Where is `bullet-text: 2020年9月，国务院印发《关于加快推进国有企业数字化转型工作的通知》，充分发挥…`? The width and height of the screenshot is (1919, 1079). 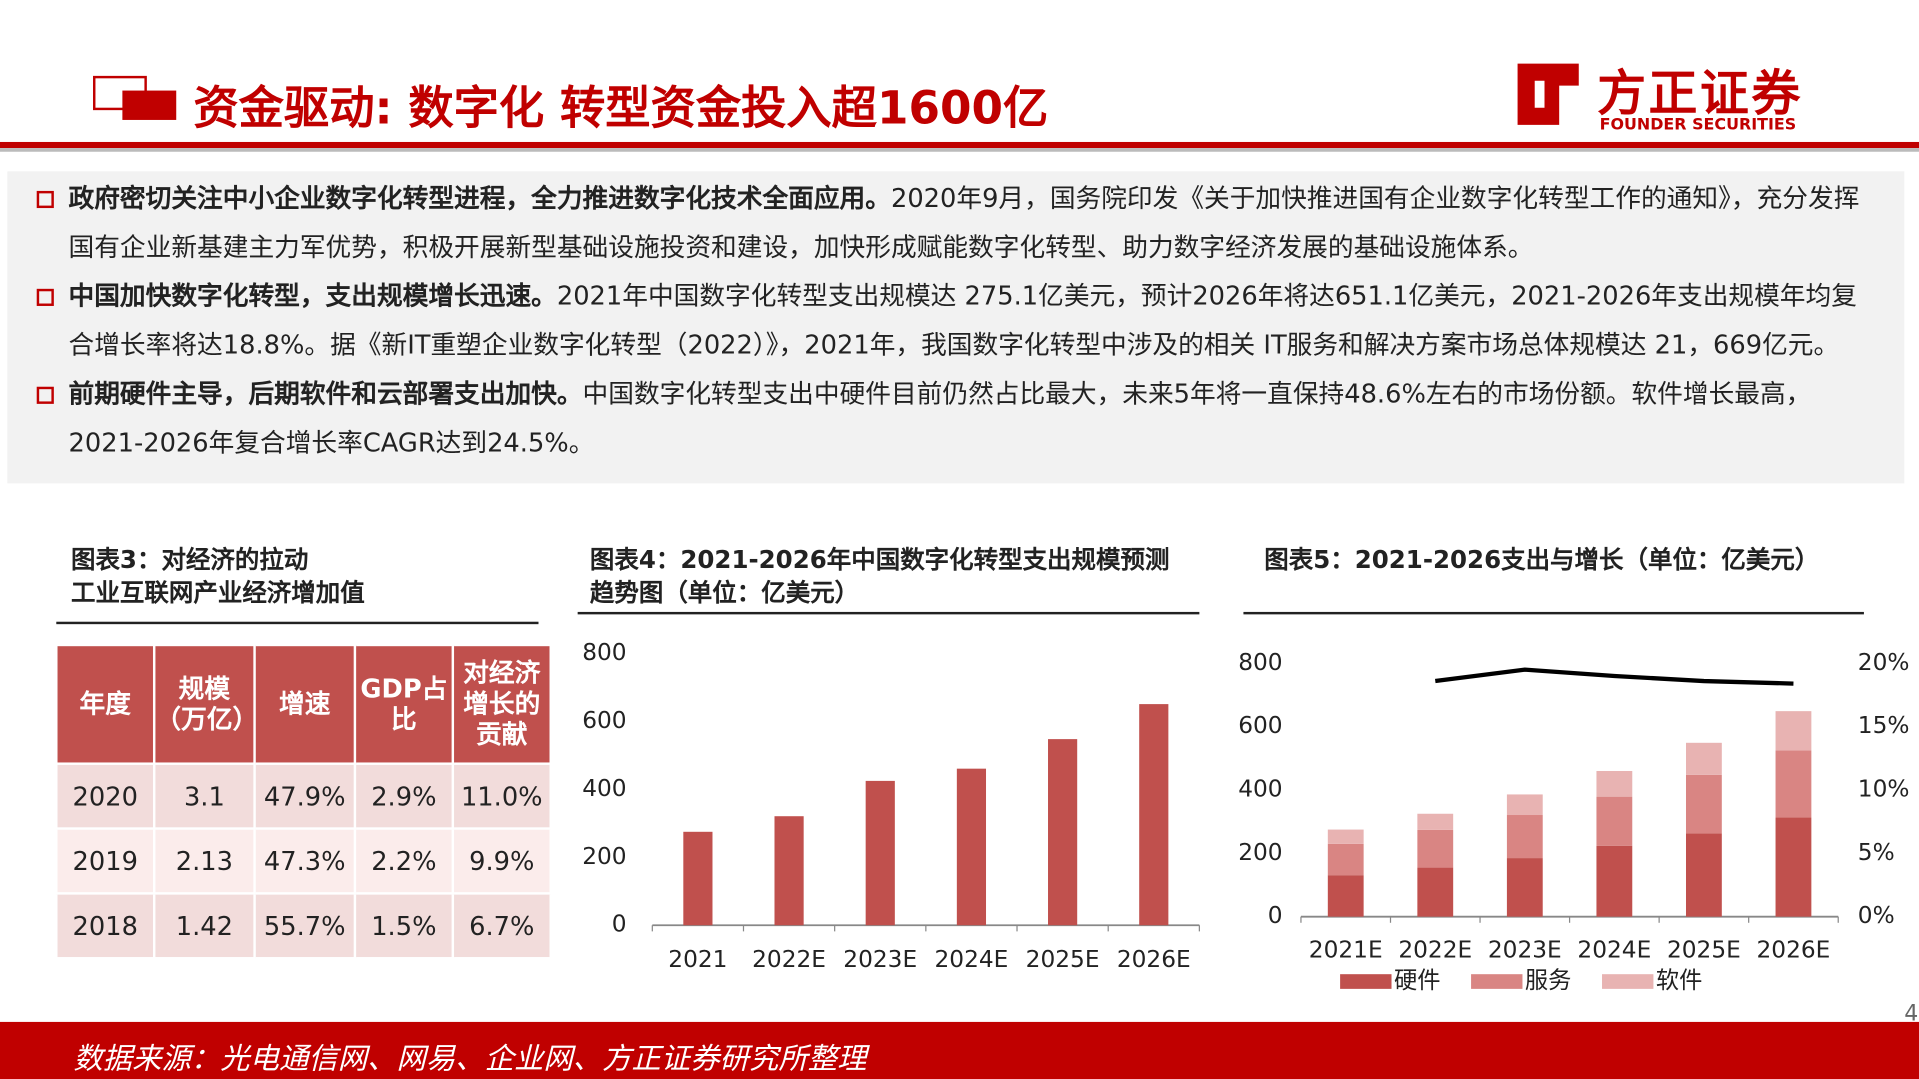 bullet-text: 2020年9月，国务院印发《关于加快推进国有企业数字化转型工作的通知》，充分发挥… is located at coordinates (964, 222).